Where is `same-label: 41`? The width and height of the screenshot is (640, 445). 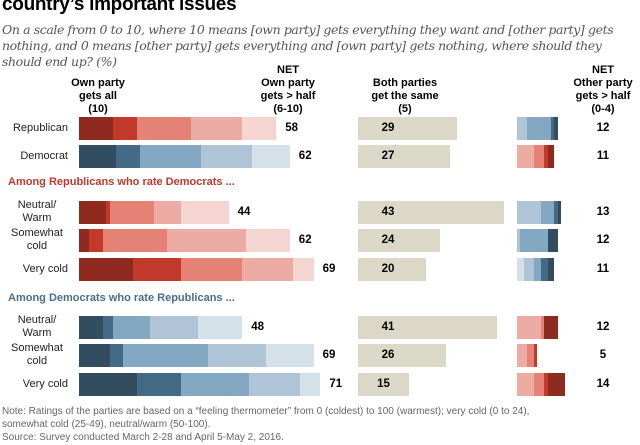 same-label: 41 is located at coordinates (388, 327).